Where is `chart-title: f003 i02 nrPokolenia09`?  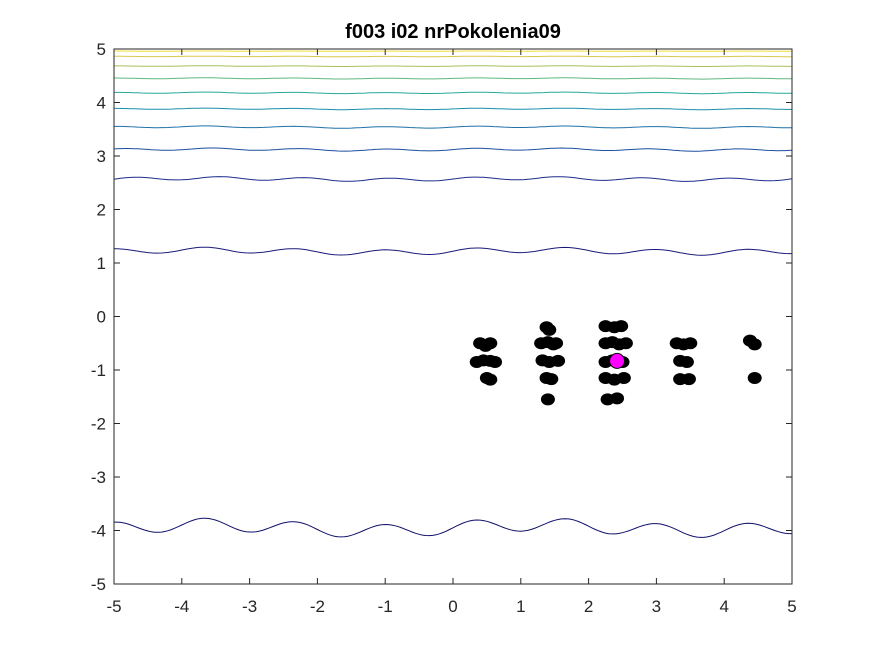 chart-title: f003 i02 nrPokolenia09 is located at coordinates (453, 32).